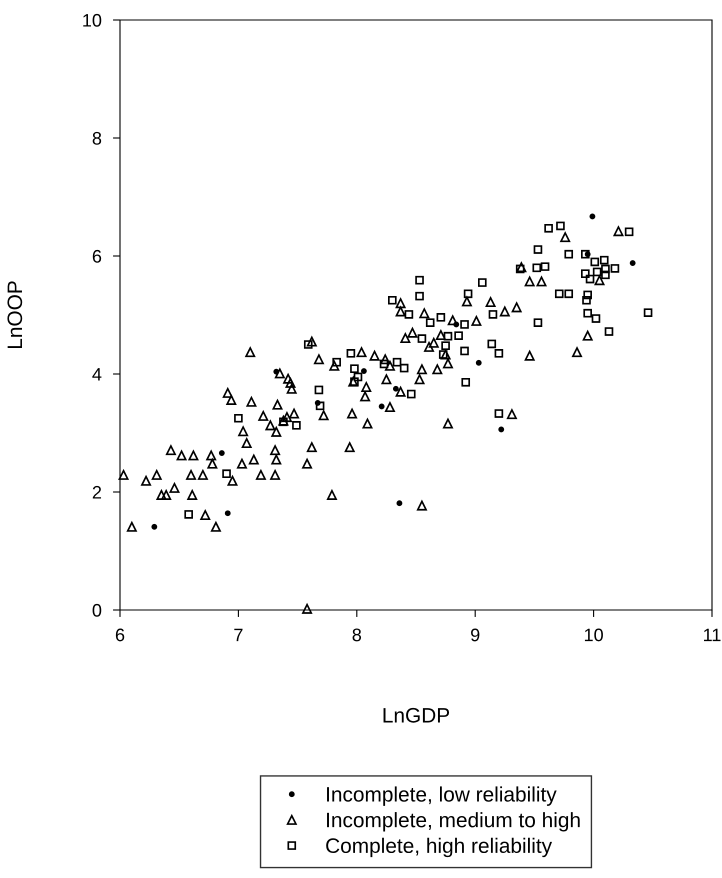 The width and height of the screenshot is (722, 878). Describe the element at coordinates (97, 374) in the screenshot. I see `y-tick-label: 4` at that location.